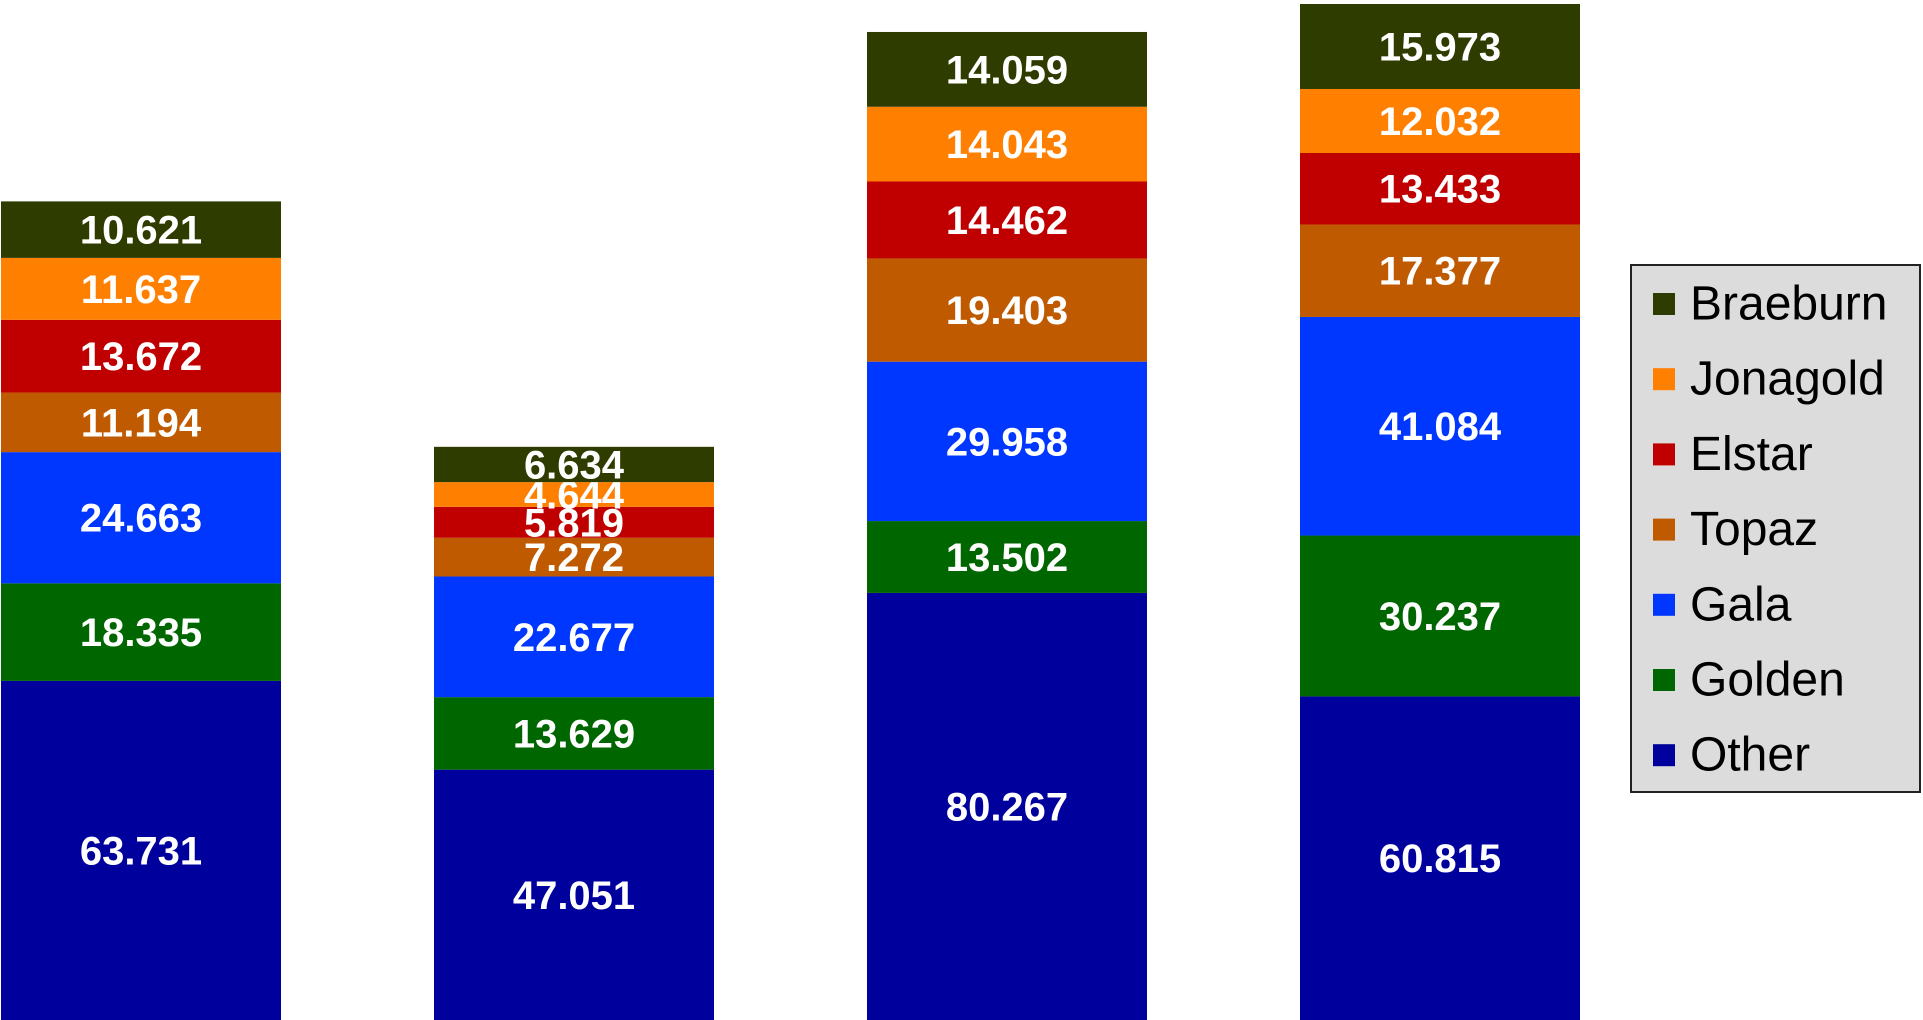 The image size is (1923, 1020). I want to click on legend-label: Elstar, so click(1751, 454).